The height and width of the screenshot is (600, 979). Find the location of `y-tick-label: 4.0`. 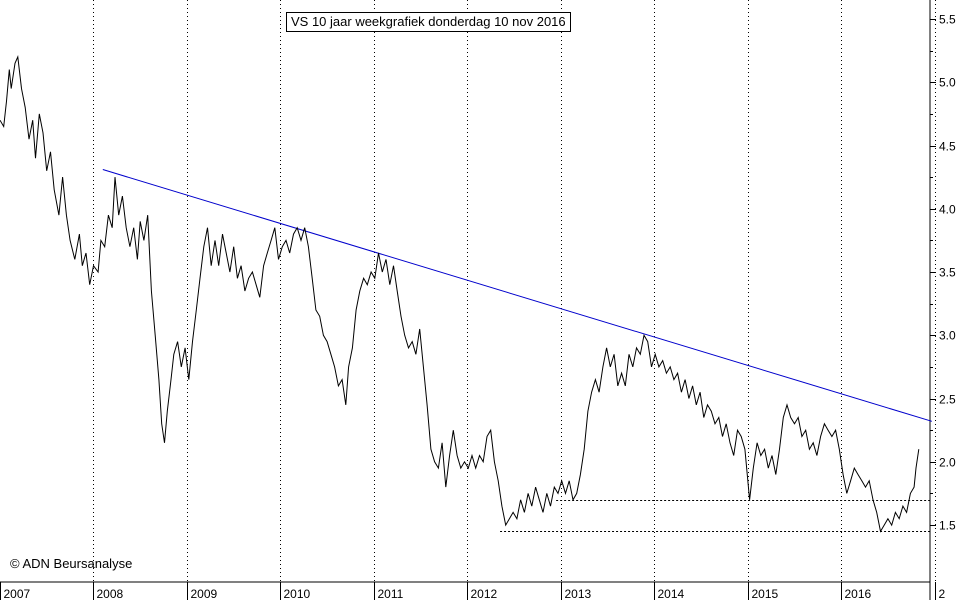

y-tick-label: 4.0 is located at coordinates (947, 210).